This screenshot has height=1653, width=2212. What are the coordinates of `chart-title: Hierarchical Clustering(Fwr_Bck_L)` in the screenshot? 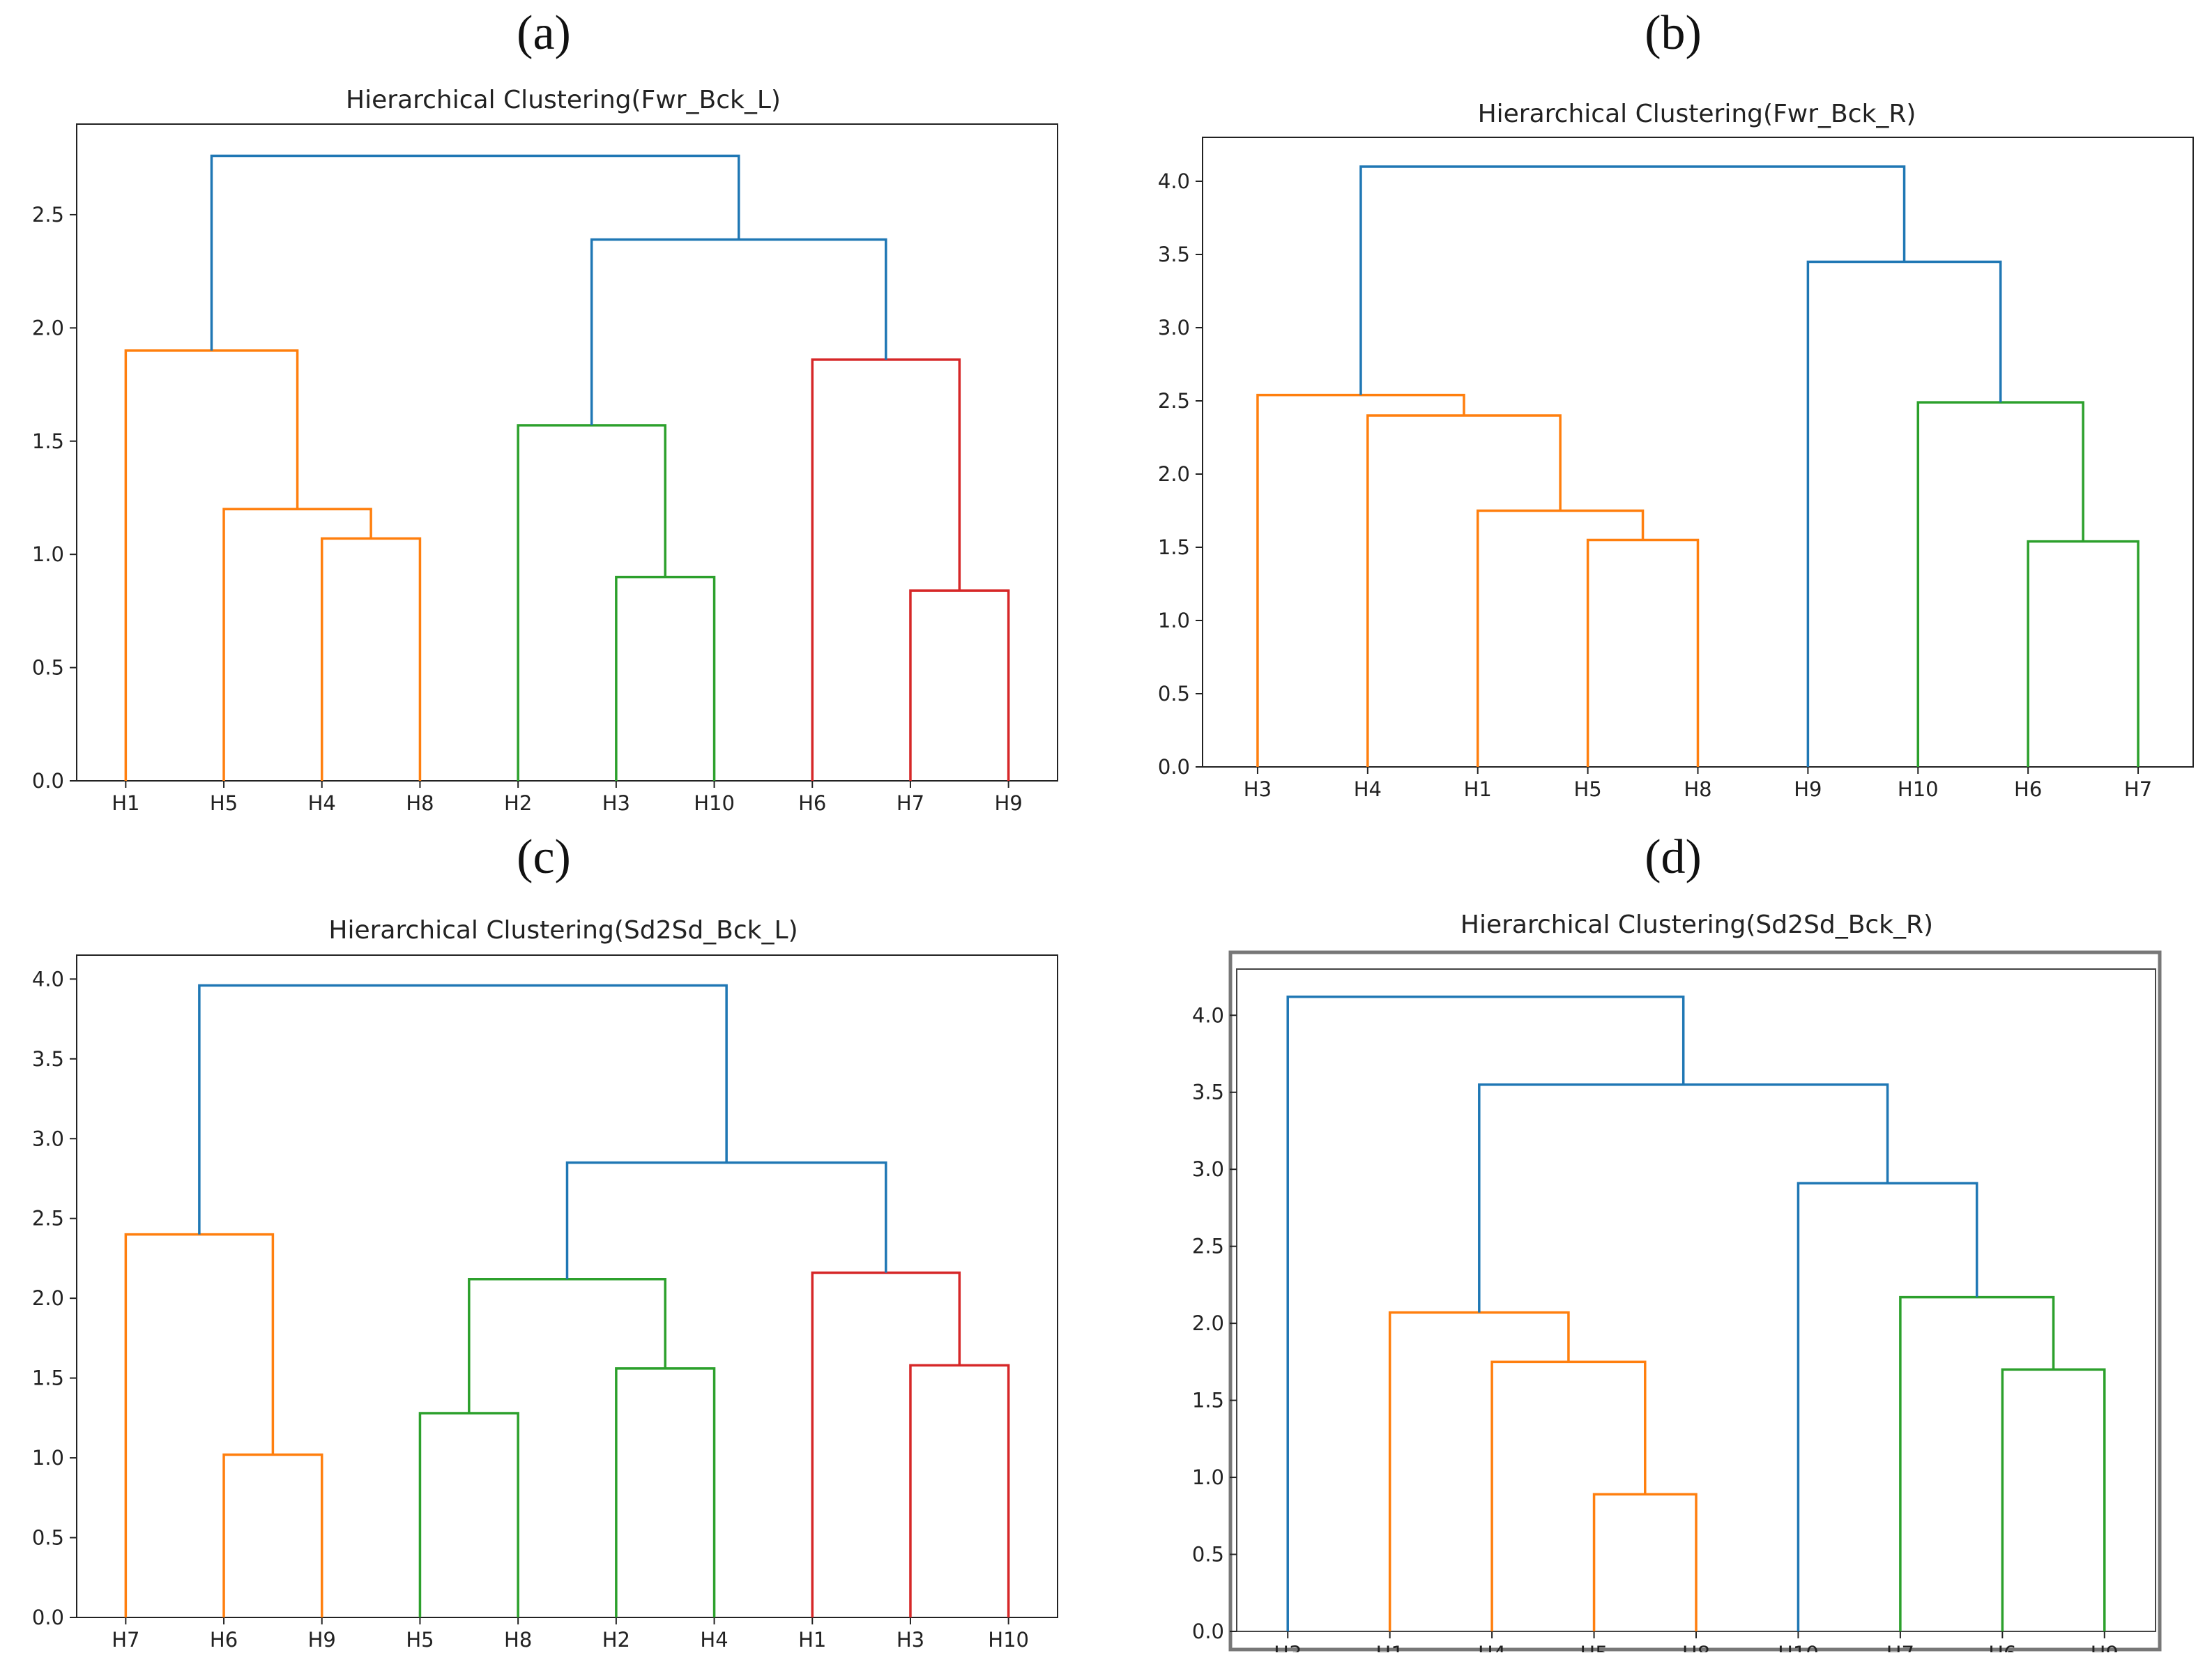 It's located at (563, 100).